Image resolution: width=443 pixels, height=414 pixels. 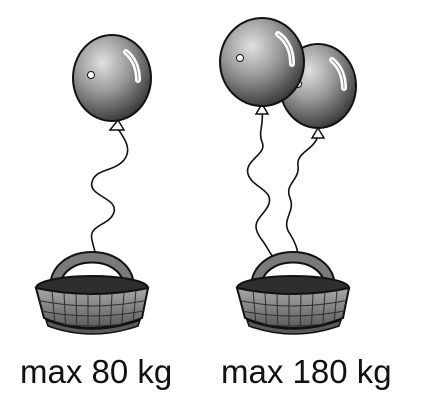 I want to click on left-capacity-label: max 80 kg, so click(x=96, y=371).